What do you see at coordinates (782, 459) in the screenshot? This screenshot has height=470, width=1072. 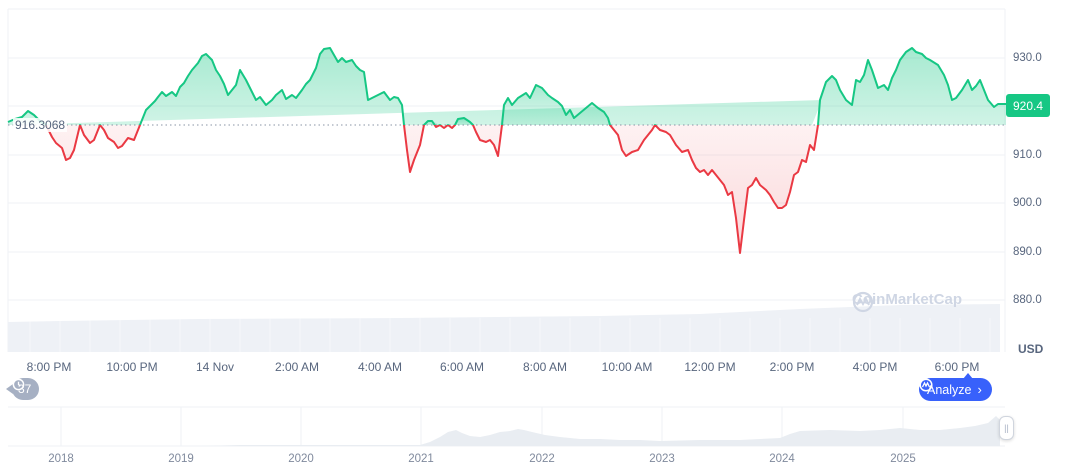 I see `navigator-year: 2024` at bounding box center [782, 459].